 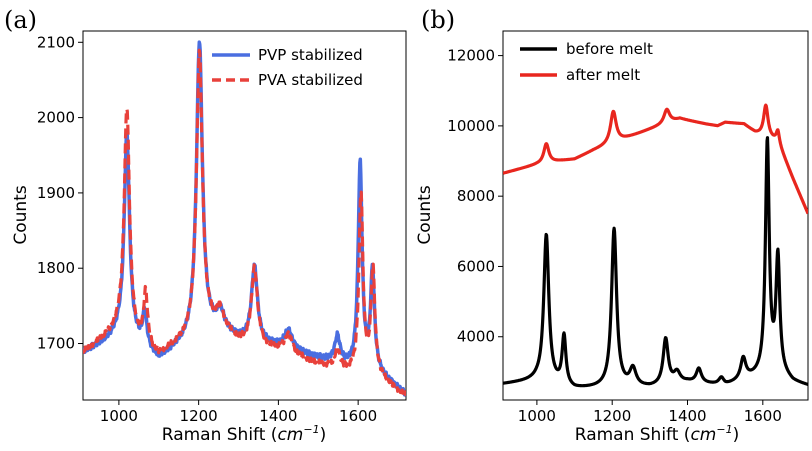 What do you see at coordinates (633, 435) in the screenshot?
I see `panel-b-xlabel-text: Raman Shift (` at bounding box center [633, 435].